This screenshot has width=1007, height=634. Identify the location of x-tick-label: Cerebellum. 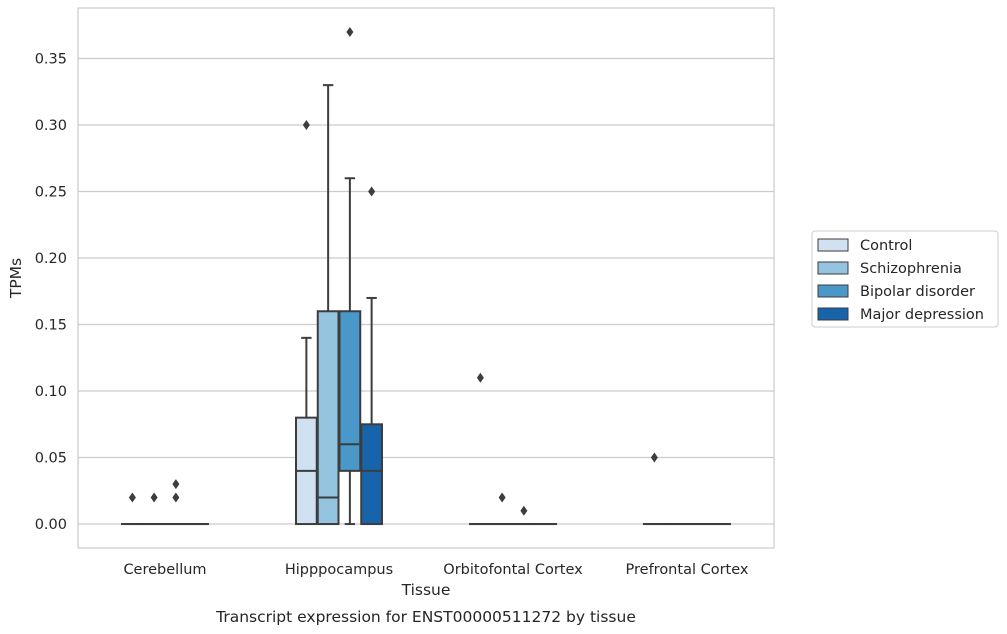
(164, 570).